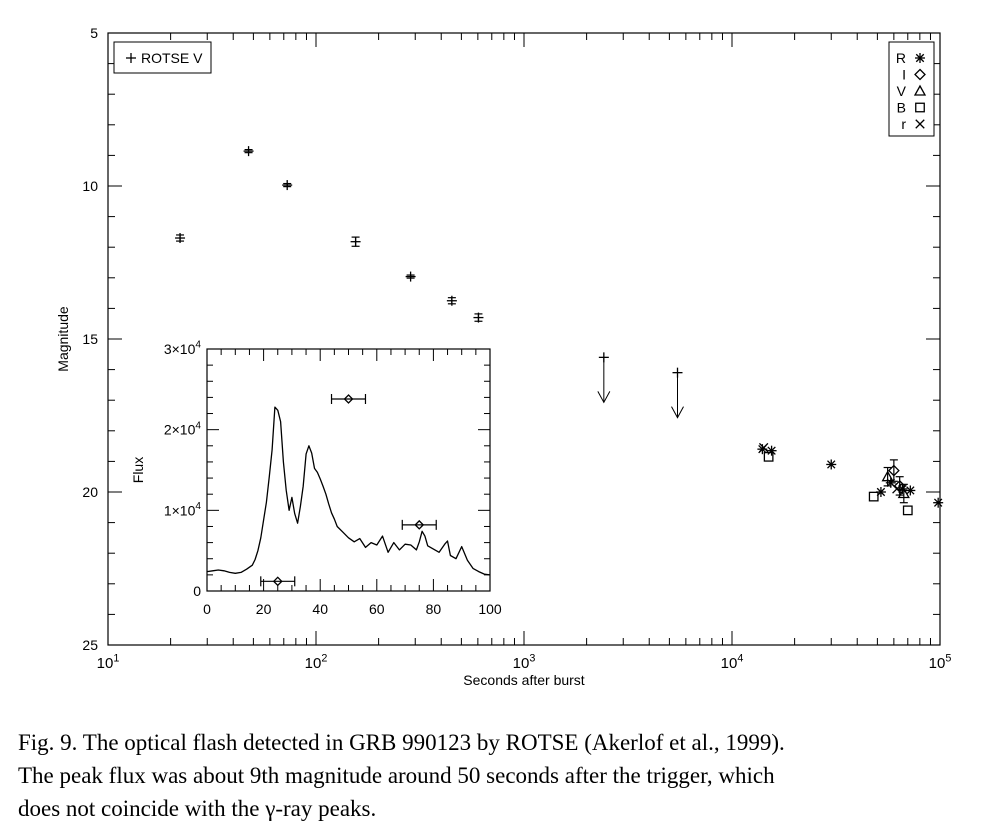 The image size is (1000, 832). What do you see at coordinates (90, 186) in the screenshot?
I see `y-tick-label: 10` at bounding box center [90, 186].